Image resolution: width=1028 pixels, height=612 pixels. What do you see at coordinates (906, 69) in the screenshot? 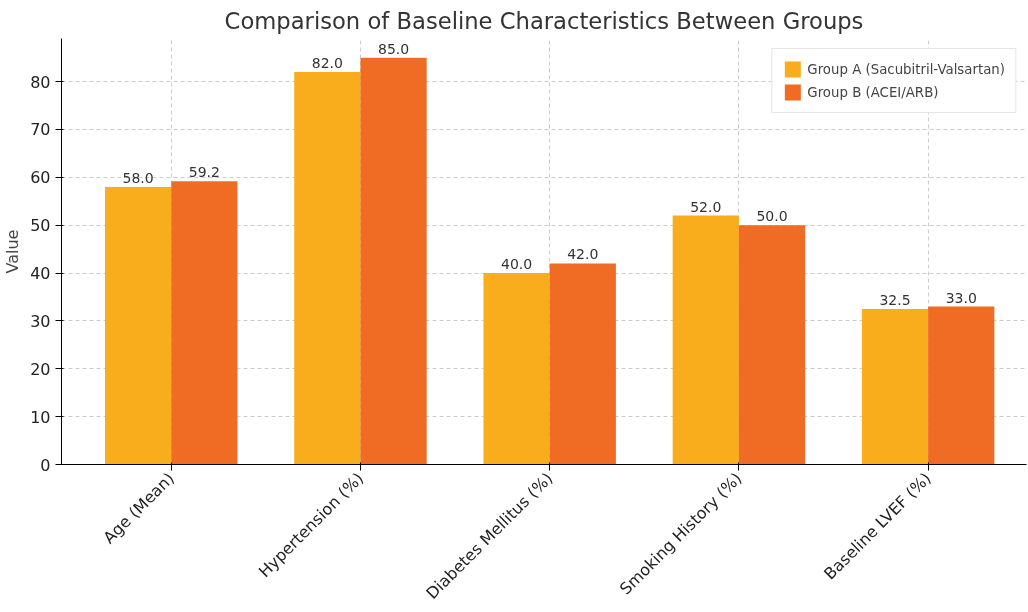
I see `legend-label: Group A (Sacubitril-Valsartan)` at bounding box center [906, 69].